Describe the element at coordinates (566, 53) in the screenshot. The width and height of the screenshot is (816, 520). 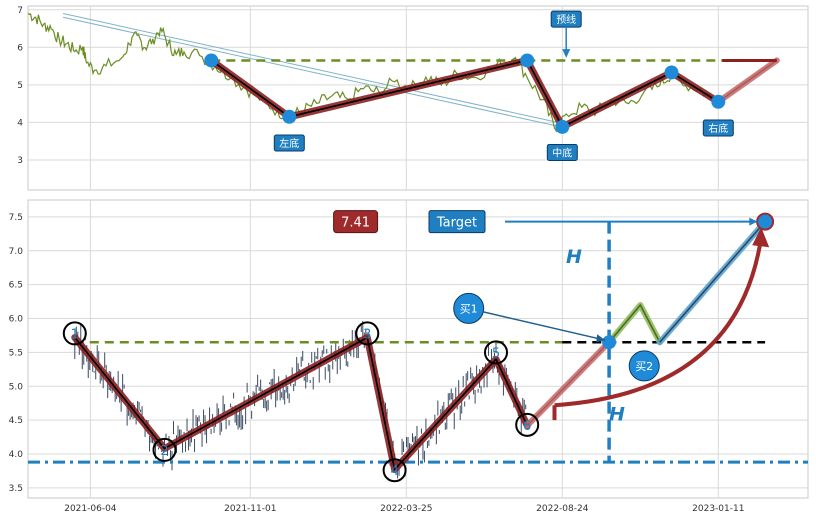
I see `neckline-arrowhead` at that location.